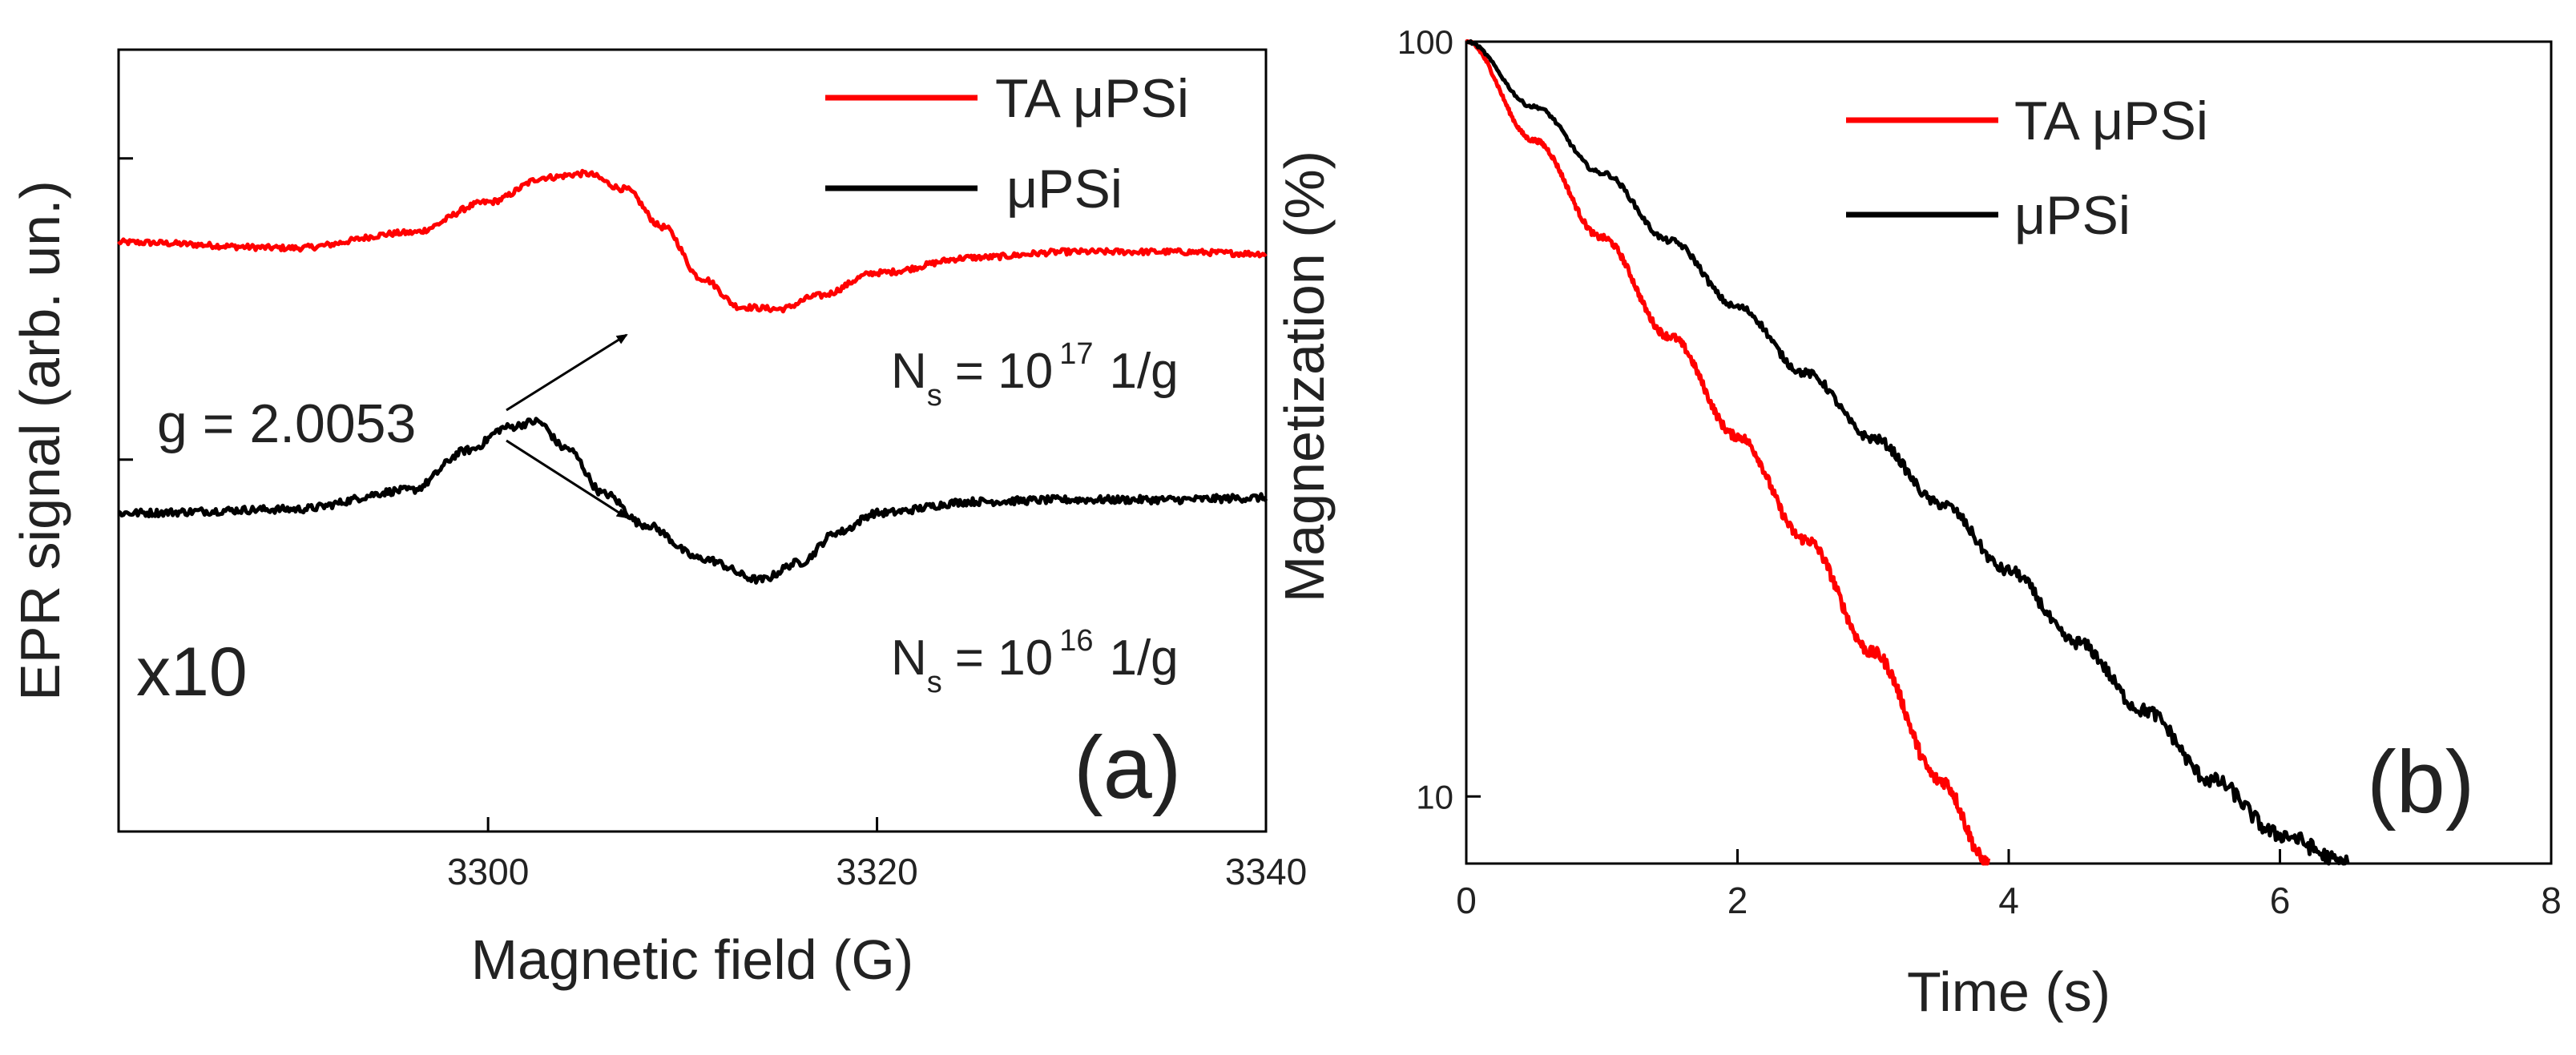  Describe the element at coordinates (1004, 371) in the screenshot. I see `ns-ta-eq: = 10` at that location.